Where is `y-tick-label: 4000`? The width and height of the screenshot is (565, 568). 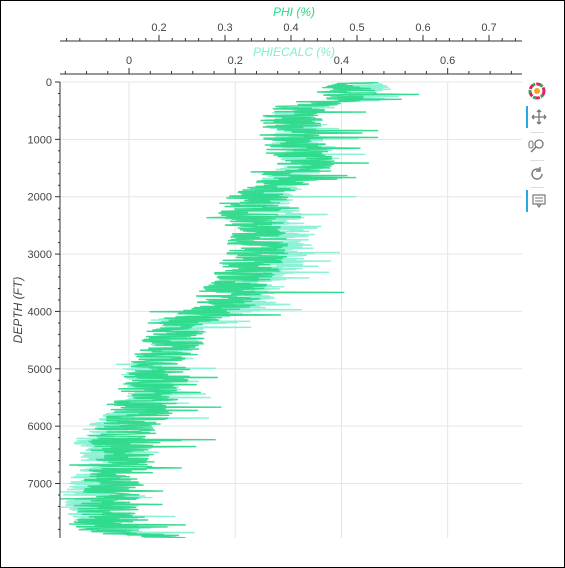
y-tick-label: 4000 is located at coordinates (40, 312).